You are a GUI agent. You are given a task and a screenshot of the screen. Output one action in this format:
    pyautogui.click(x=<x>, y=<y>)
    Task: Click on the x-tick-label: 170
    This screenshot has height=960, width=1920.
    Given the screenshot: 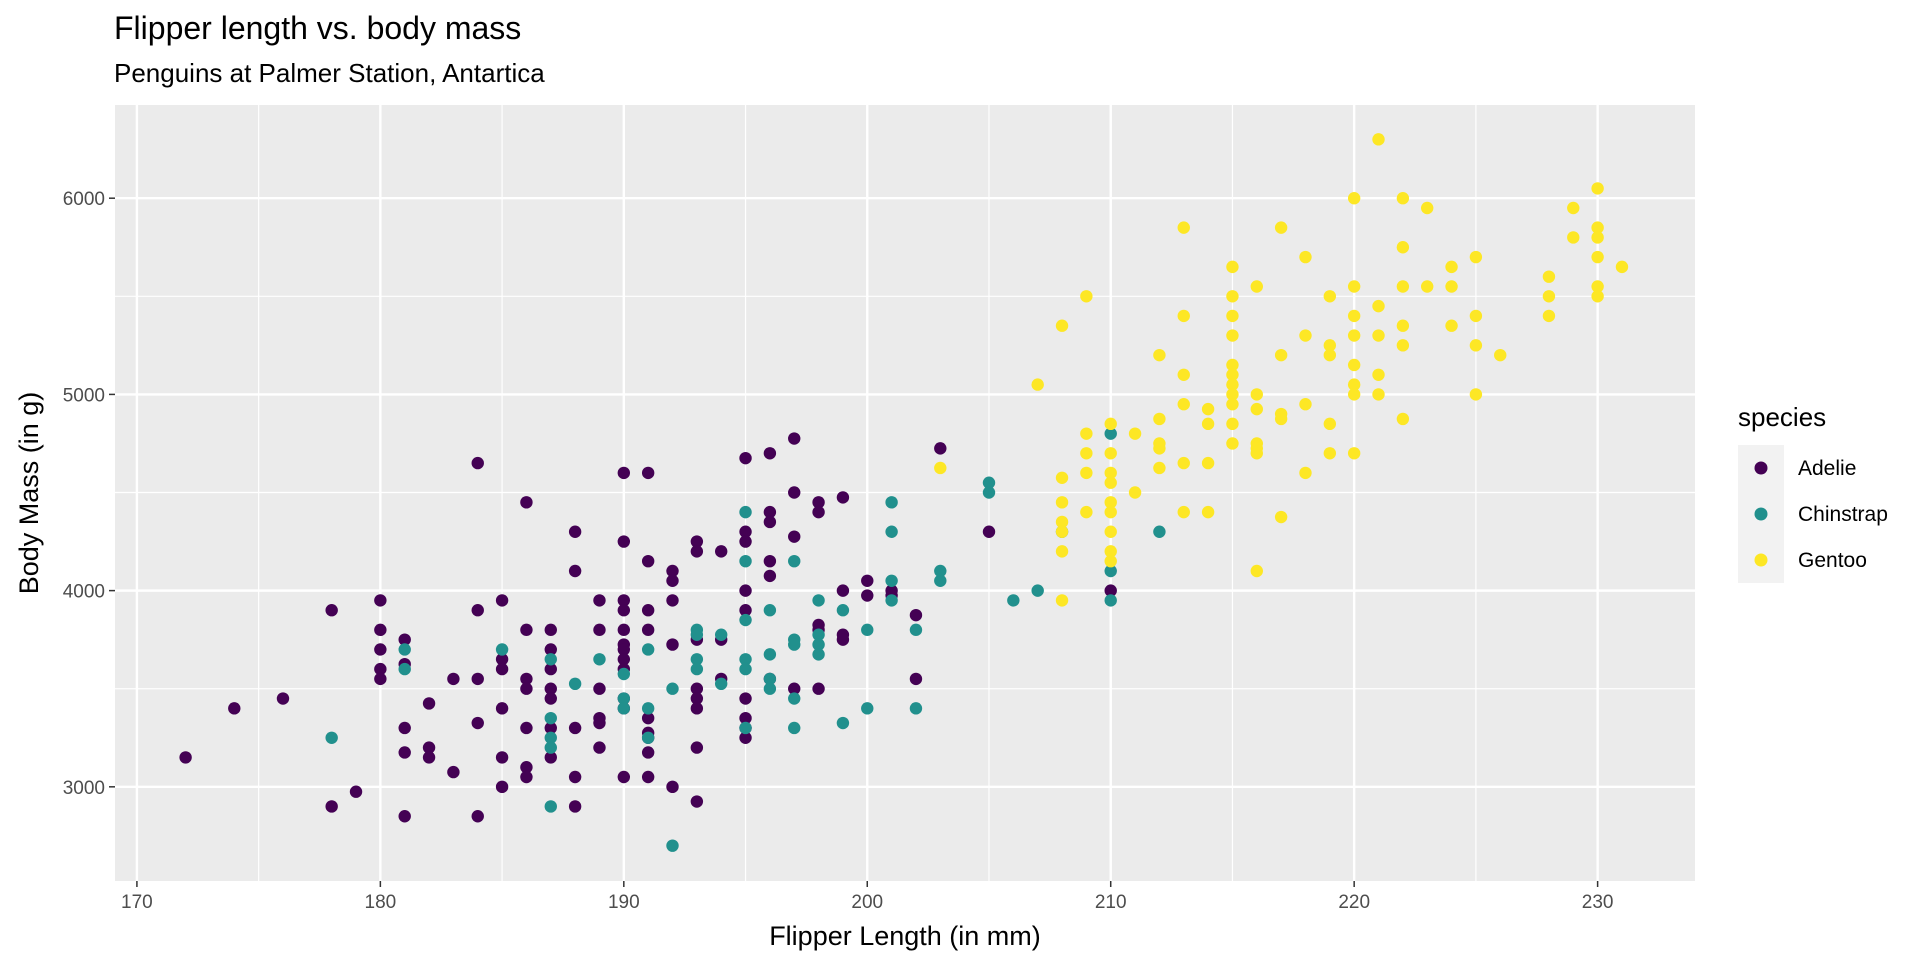 What is the action you would take?
    pyautogui.click(x=137, y=902)
    